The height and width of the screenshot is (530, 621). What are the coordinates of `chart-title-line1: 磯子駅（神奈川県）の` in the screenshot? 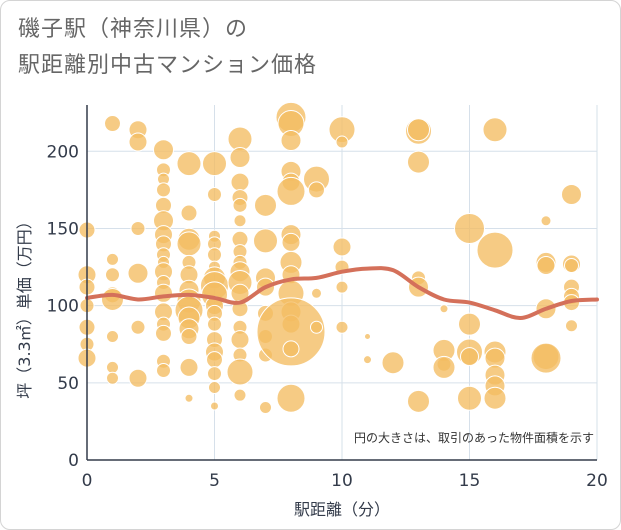 It's located at (133, 29).